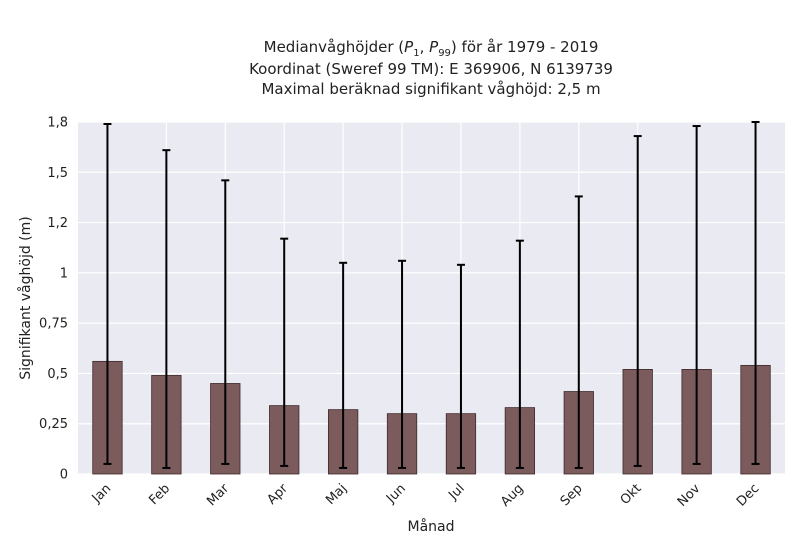  What do you see at coordinates (336, 494) in the screenshot?
I see `x-tick-label-maj: Maj` at bounding box center [336, 494].